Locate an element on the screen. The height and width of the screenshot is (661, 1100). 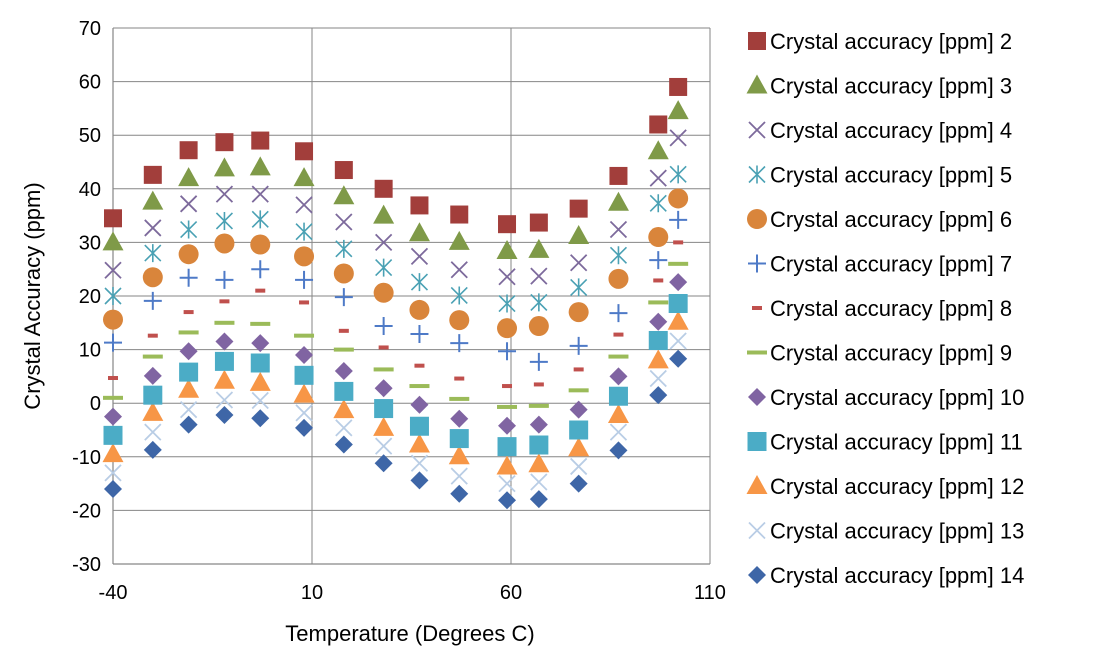
legend-label: Crystal accuracy [ppm] 10 is located at coordinates (897, 397).